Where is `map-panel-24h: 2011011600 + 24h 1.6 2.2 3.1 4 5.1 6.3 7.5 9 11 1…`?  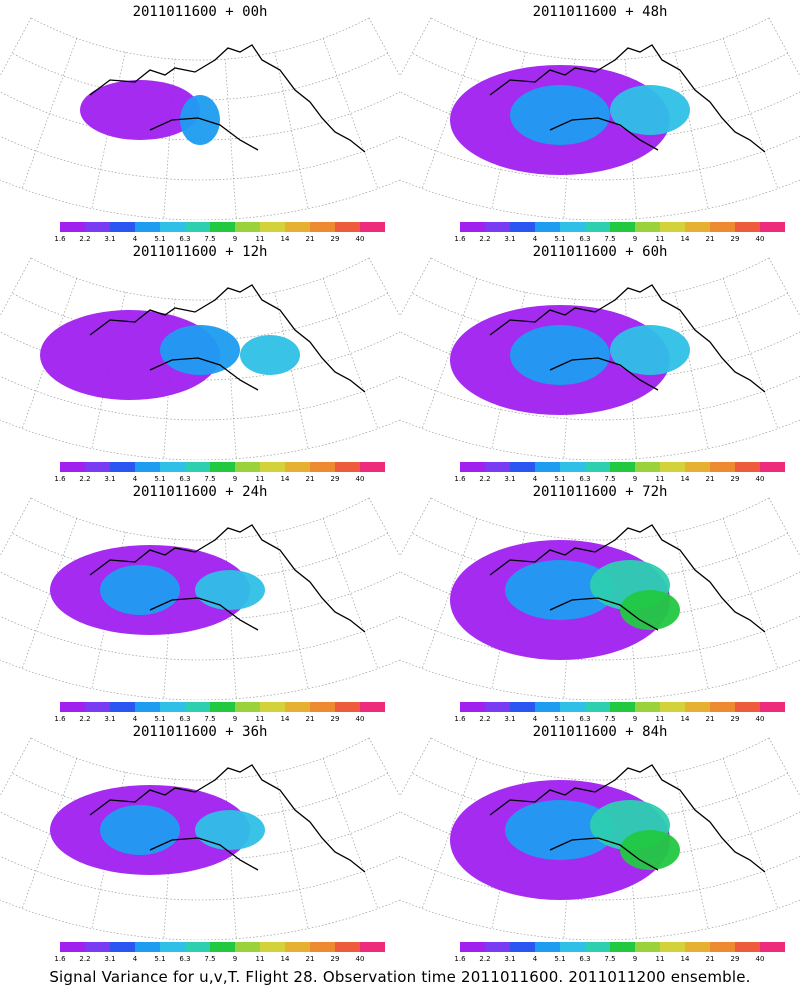 map-panel-24h: 2011011600 + 24h 1.6 2.2 3.1 4 5.1 6.3 7.5 9 11 1… is located at coordinates (200, 601).